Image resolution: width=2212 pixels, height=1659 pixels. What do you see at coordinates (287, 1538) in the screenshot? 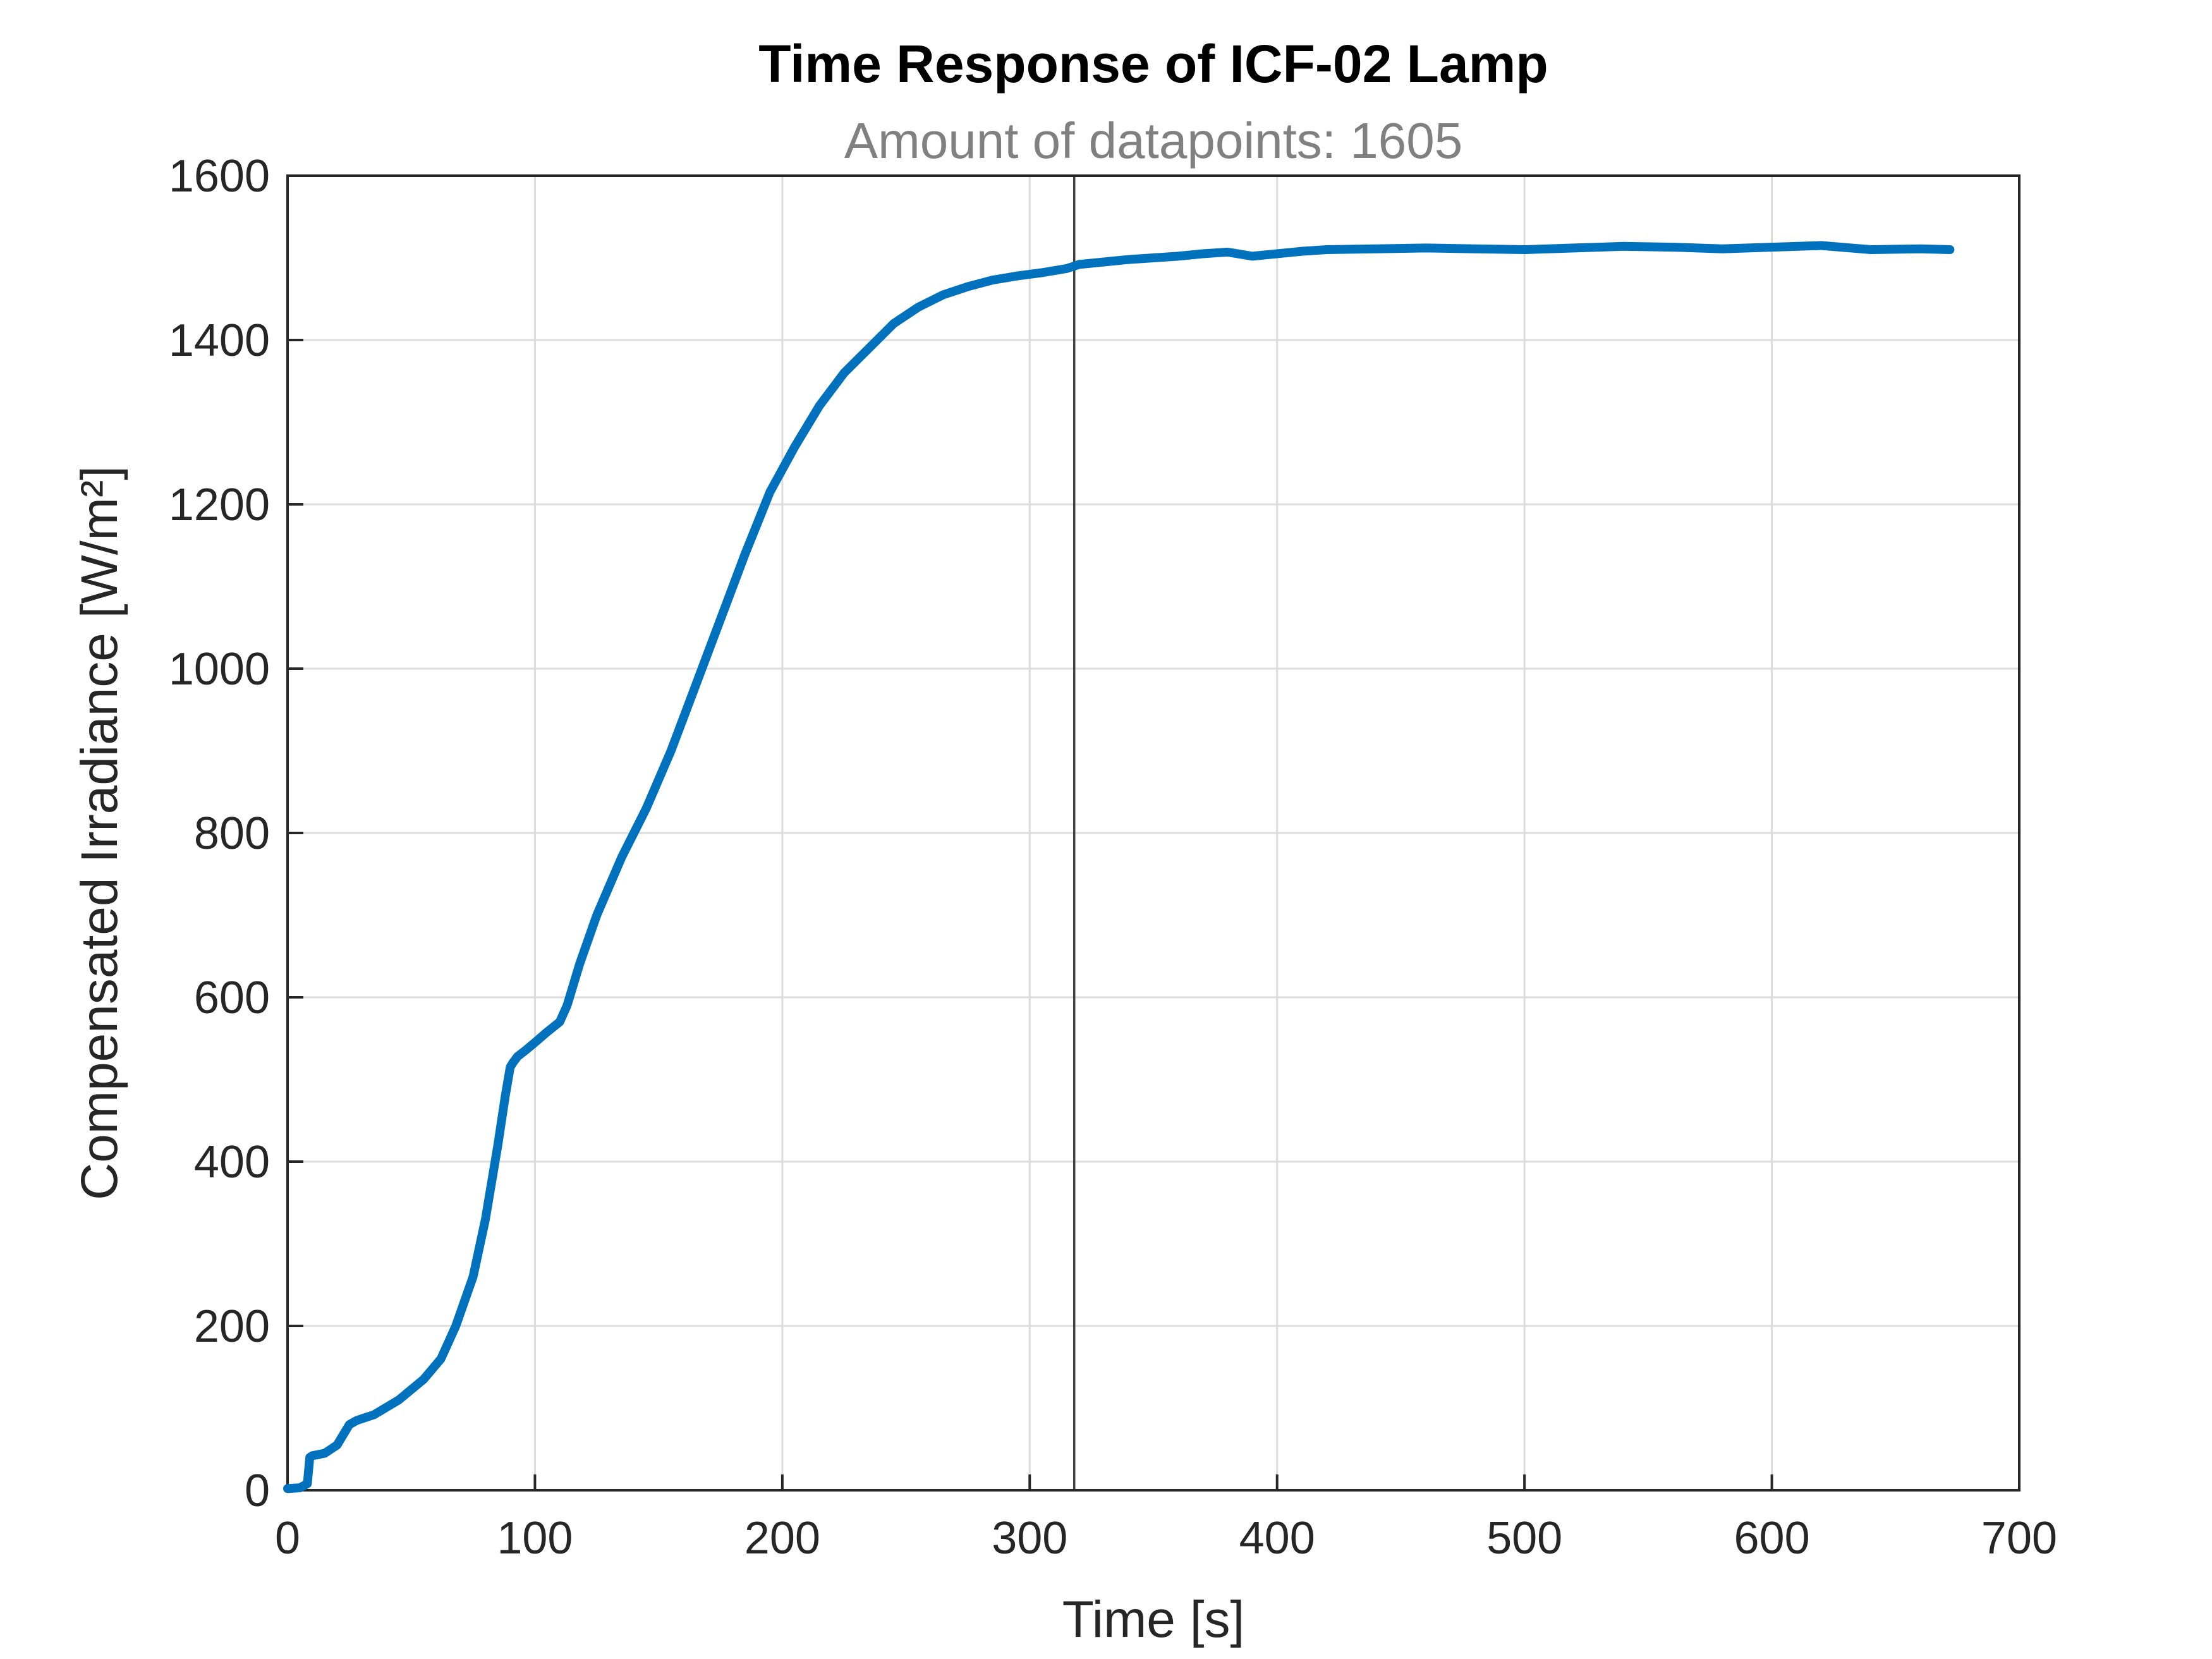
I see `x-tick-label: 0` at bounding box center [287, 1538].